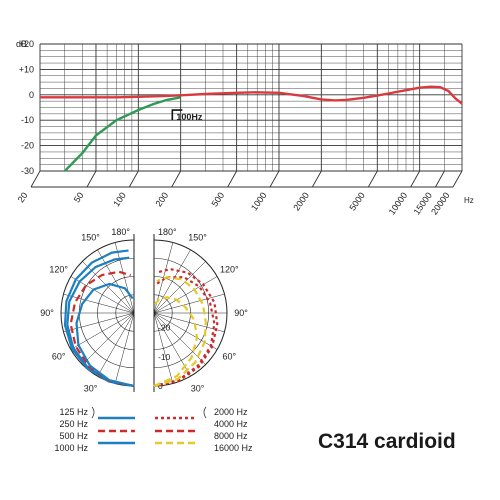  I want to click on polar-left-1000hz-line, so click(105, 335).